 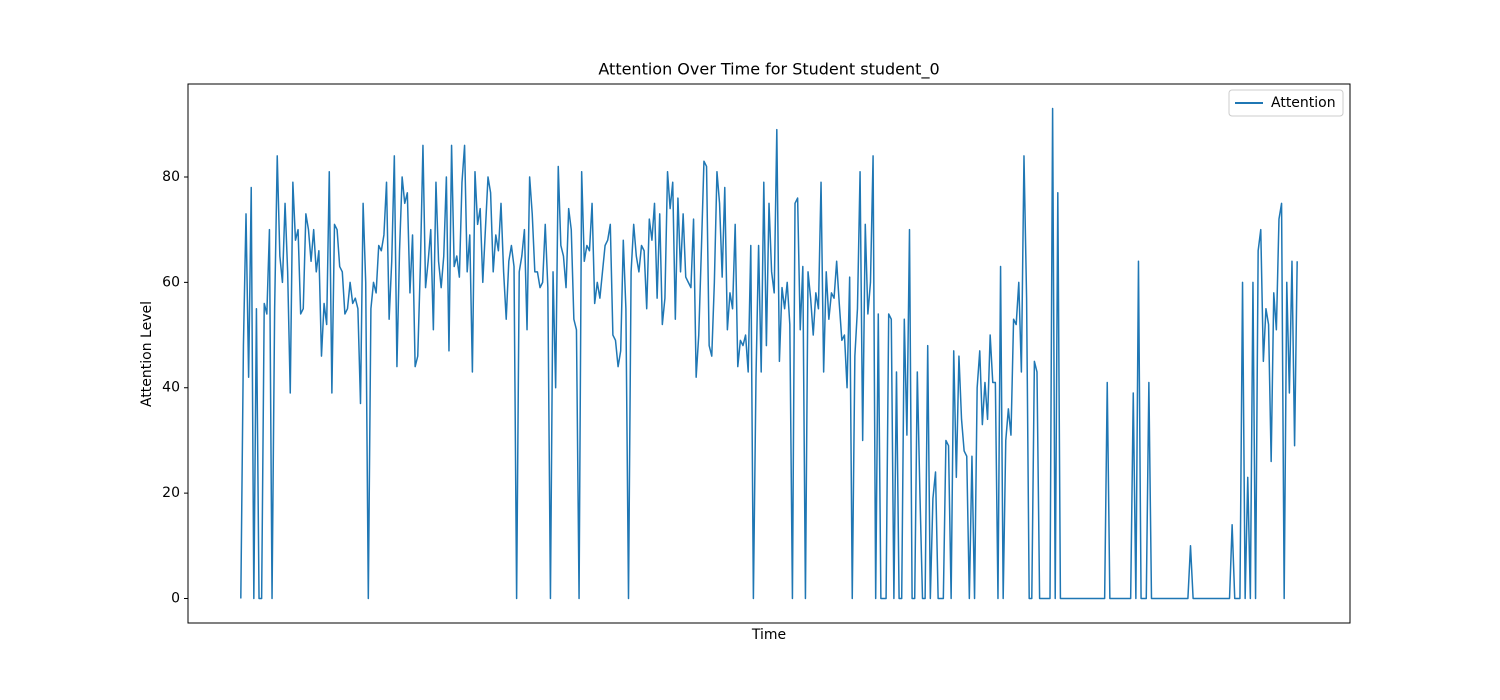 What do you see at coordinates (171, 388) in the screenshot?
I see `y-tick-label: 40` at bounding box center [171, 388].